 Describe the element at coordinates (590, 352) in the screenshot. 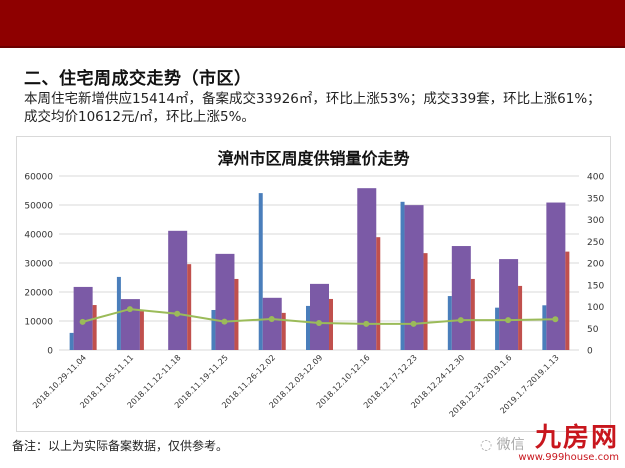

I see `right-axis-tick: 0` at that location.